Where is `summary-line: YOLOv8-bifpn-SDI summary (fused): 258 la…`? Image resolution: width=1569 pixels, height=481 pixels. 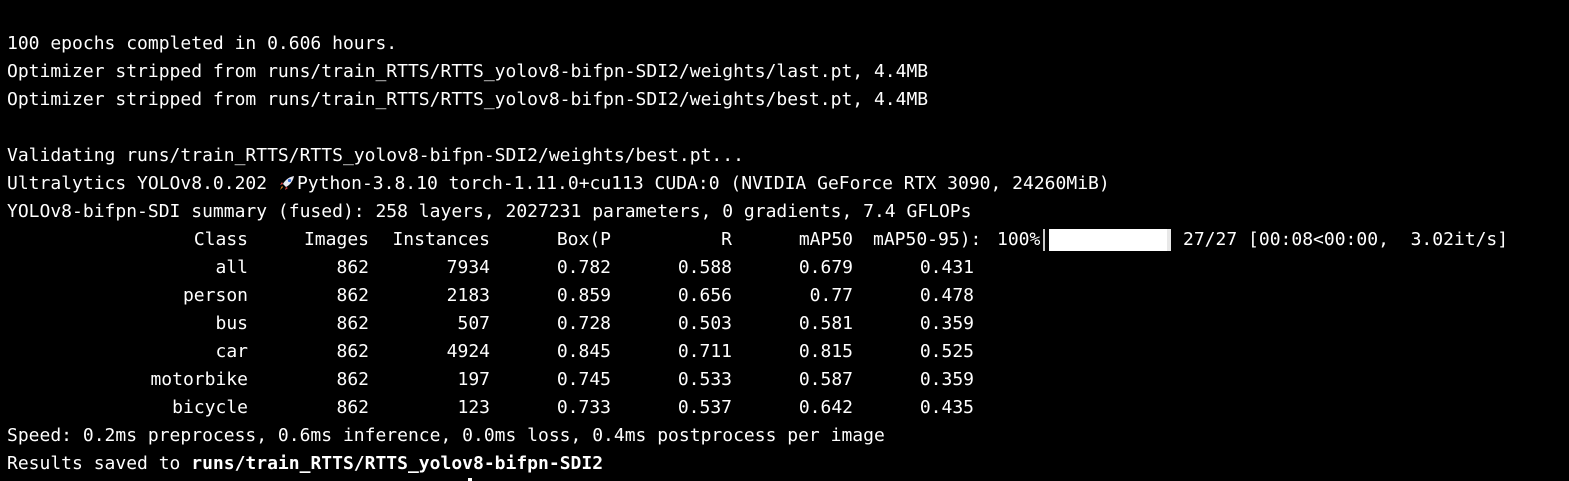 summary-line: YOLOv8-bifpn-SDI summary (fused): 258 la… is located at coordinates (489, 211).